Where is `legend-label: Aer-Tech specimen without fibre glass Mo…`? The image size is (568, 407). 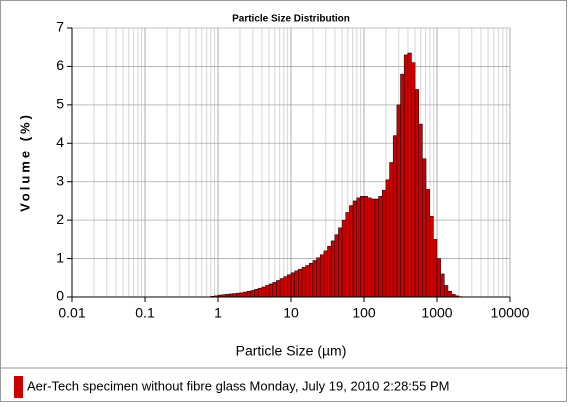 legend-label: Aer-Tech specimen without fibre glass Mo… is located at coordinates (238, 385).